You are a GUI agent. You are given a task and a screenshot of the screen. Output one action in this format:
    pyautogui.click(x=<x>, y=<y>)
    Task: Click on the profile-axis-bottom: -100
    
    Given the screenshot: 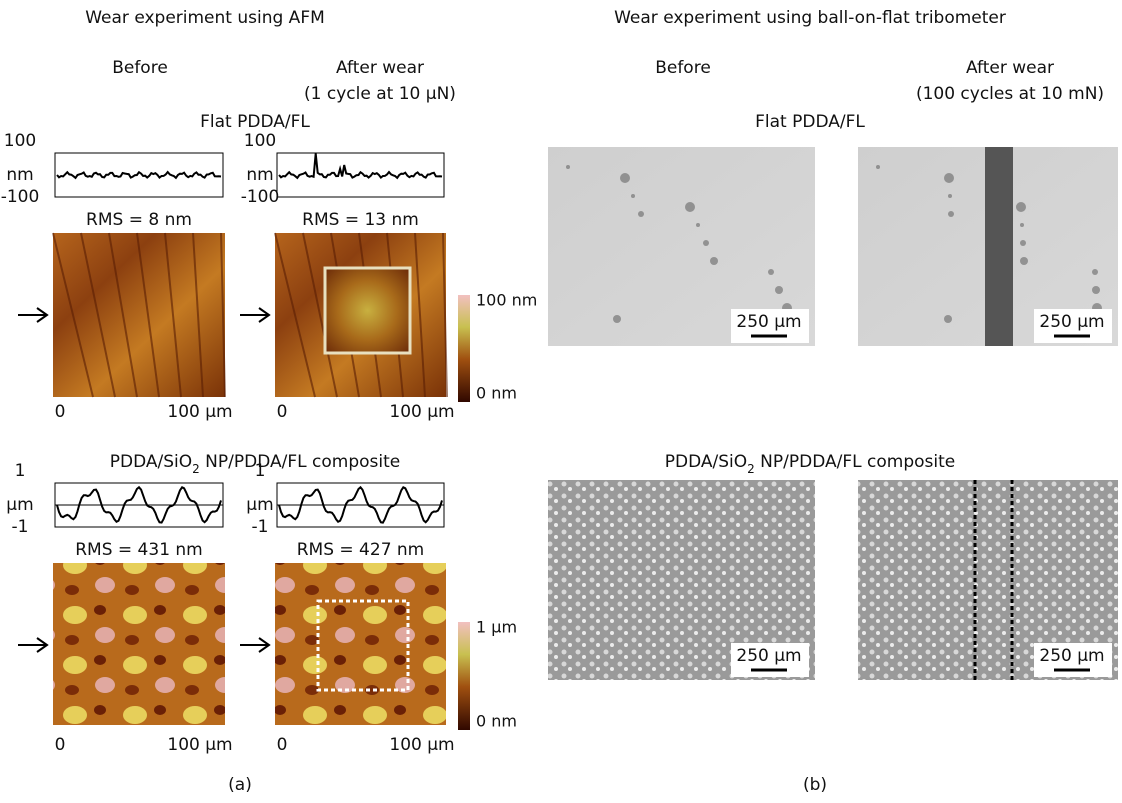 What is the action you would take?
    pyautogui.click(x=260, y=197)
    